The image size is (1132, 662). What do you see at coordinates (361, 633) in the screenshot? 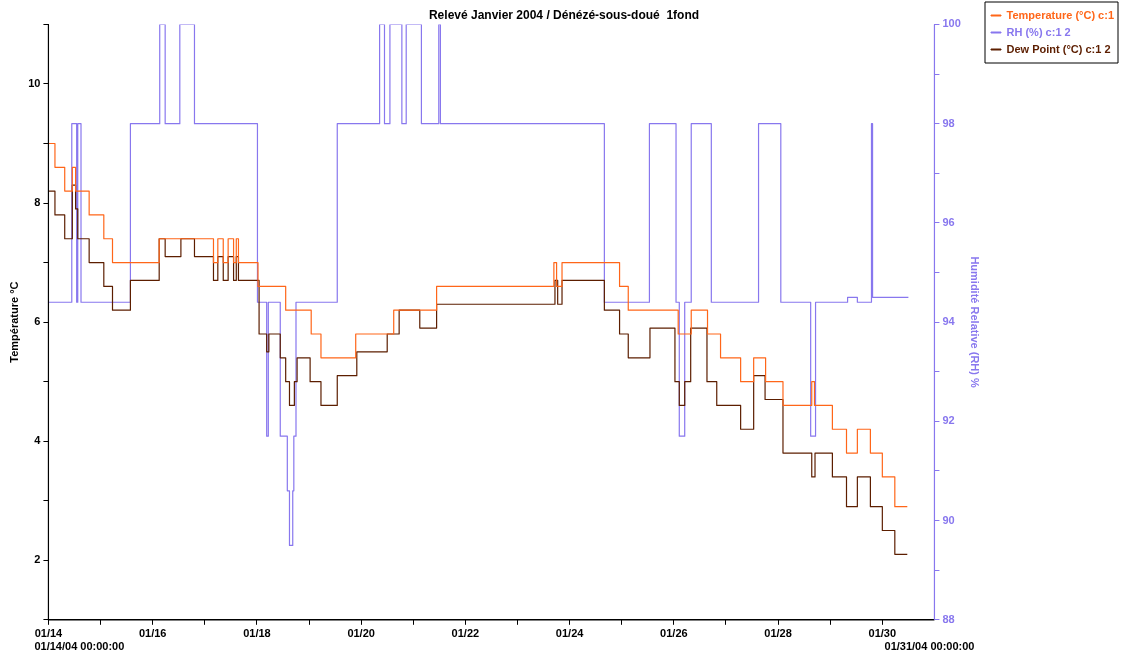
I see `x-tick-label: 01/20` at bounding box center [361, 633].